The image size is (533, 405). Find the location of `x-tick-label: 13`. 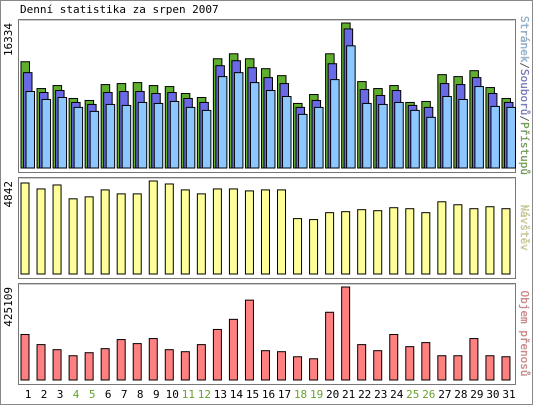

x-tick-label: 13 is located at coordinates (220, 394).